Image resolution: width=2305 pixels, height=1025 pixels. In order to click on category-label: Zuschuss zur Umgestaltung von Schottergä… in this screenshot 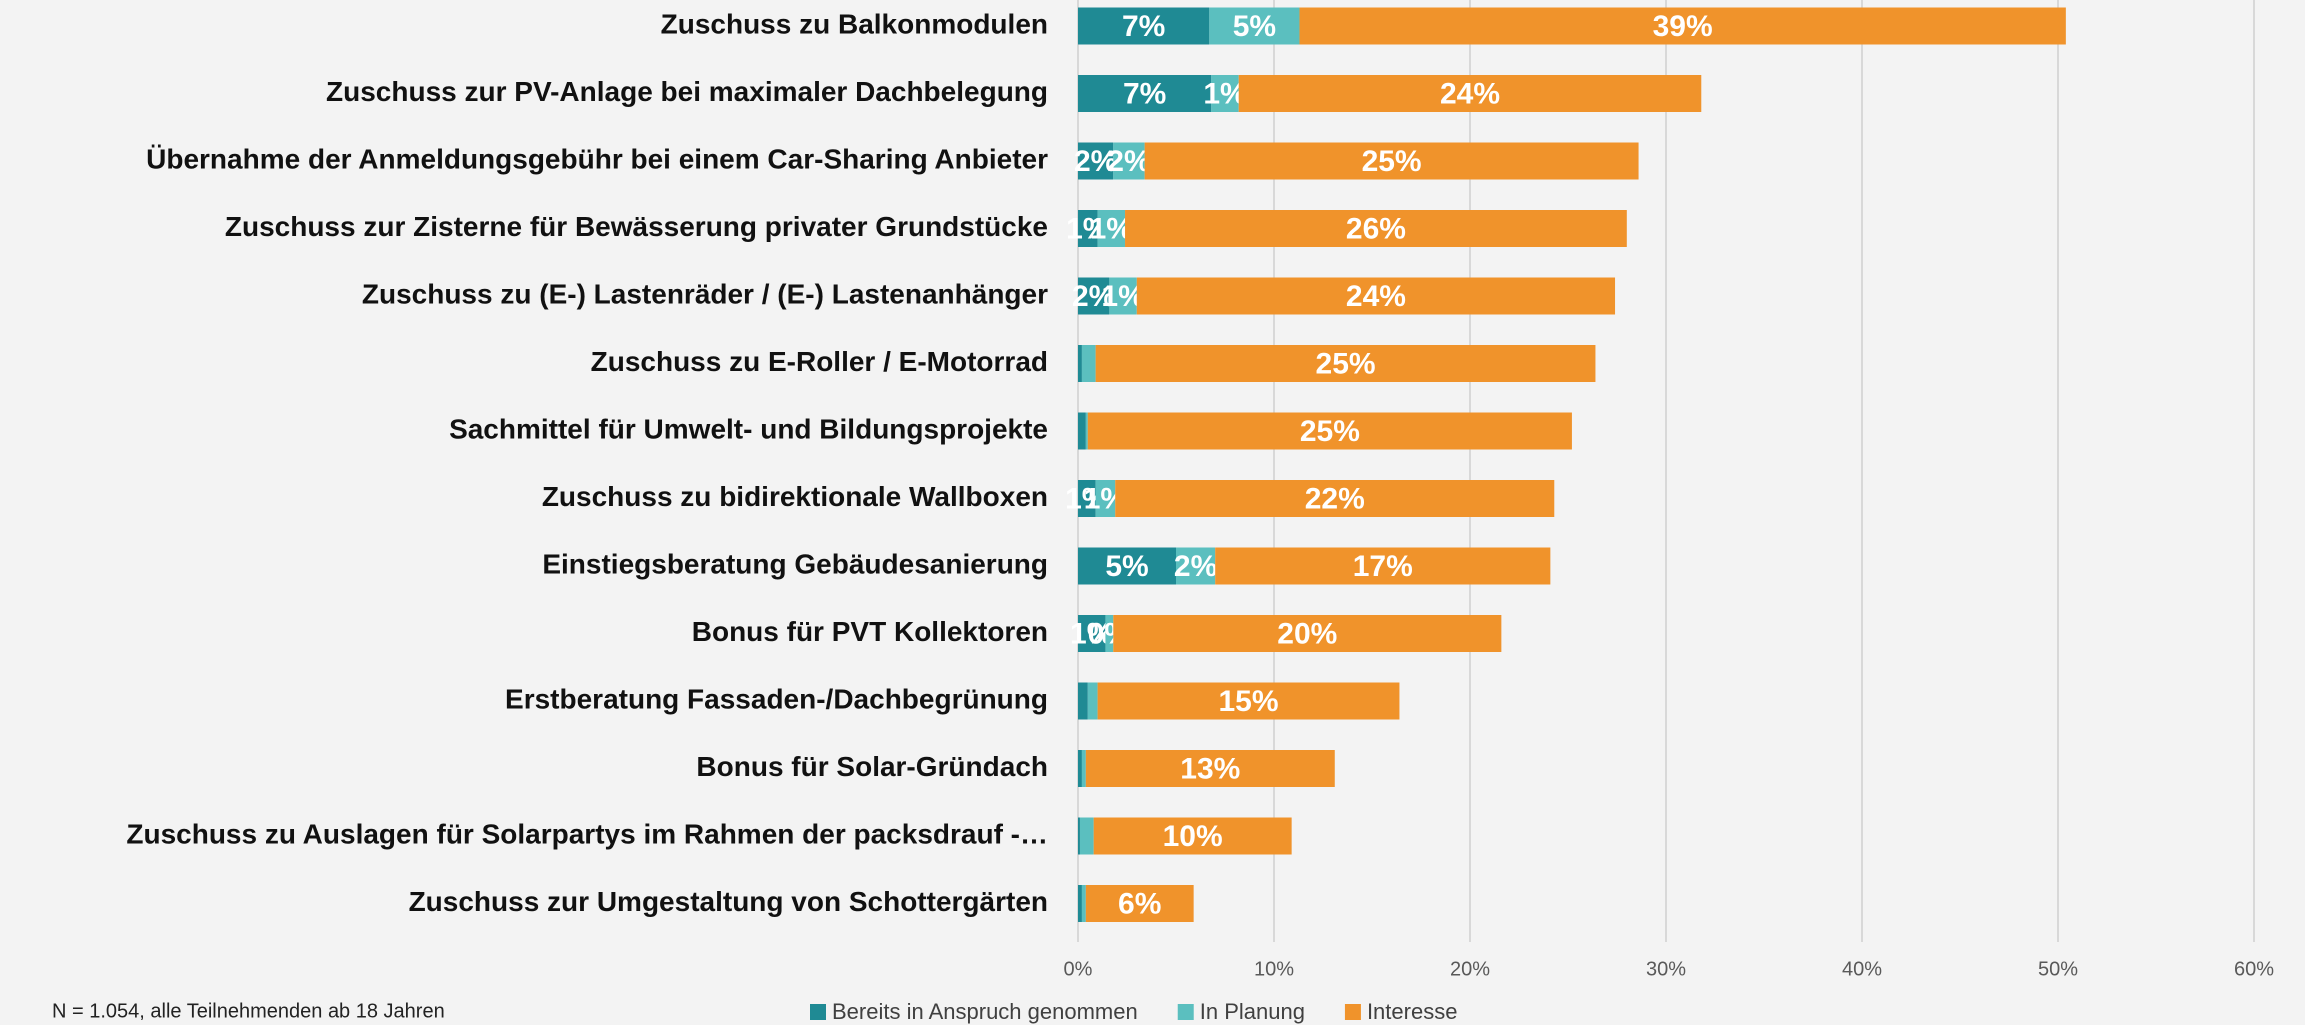, I will do `click(728, 901)`.